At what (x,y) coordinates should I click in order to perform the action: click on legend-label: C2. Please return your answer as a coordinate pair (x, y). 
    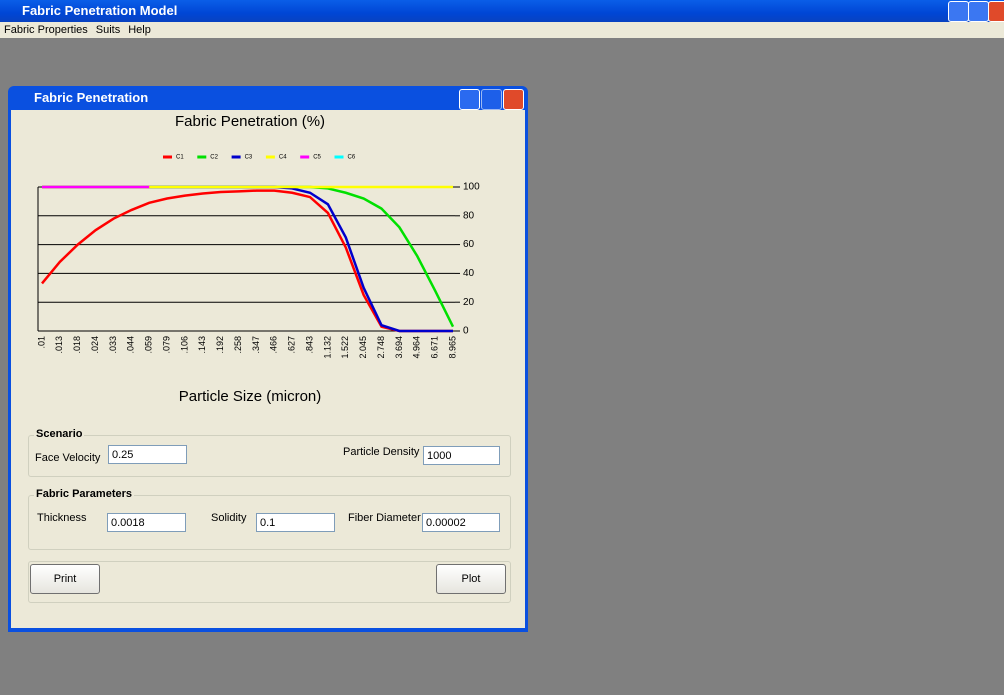
    Looking at the image, I should click on (214, 158).